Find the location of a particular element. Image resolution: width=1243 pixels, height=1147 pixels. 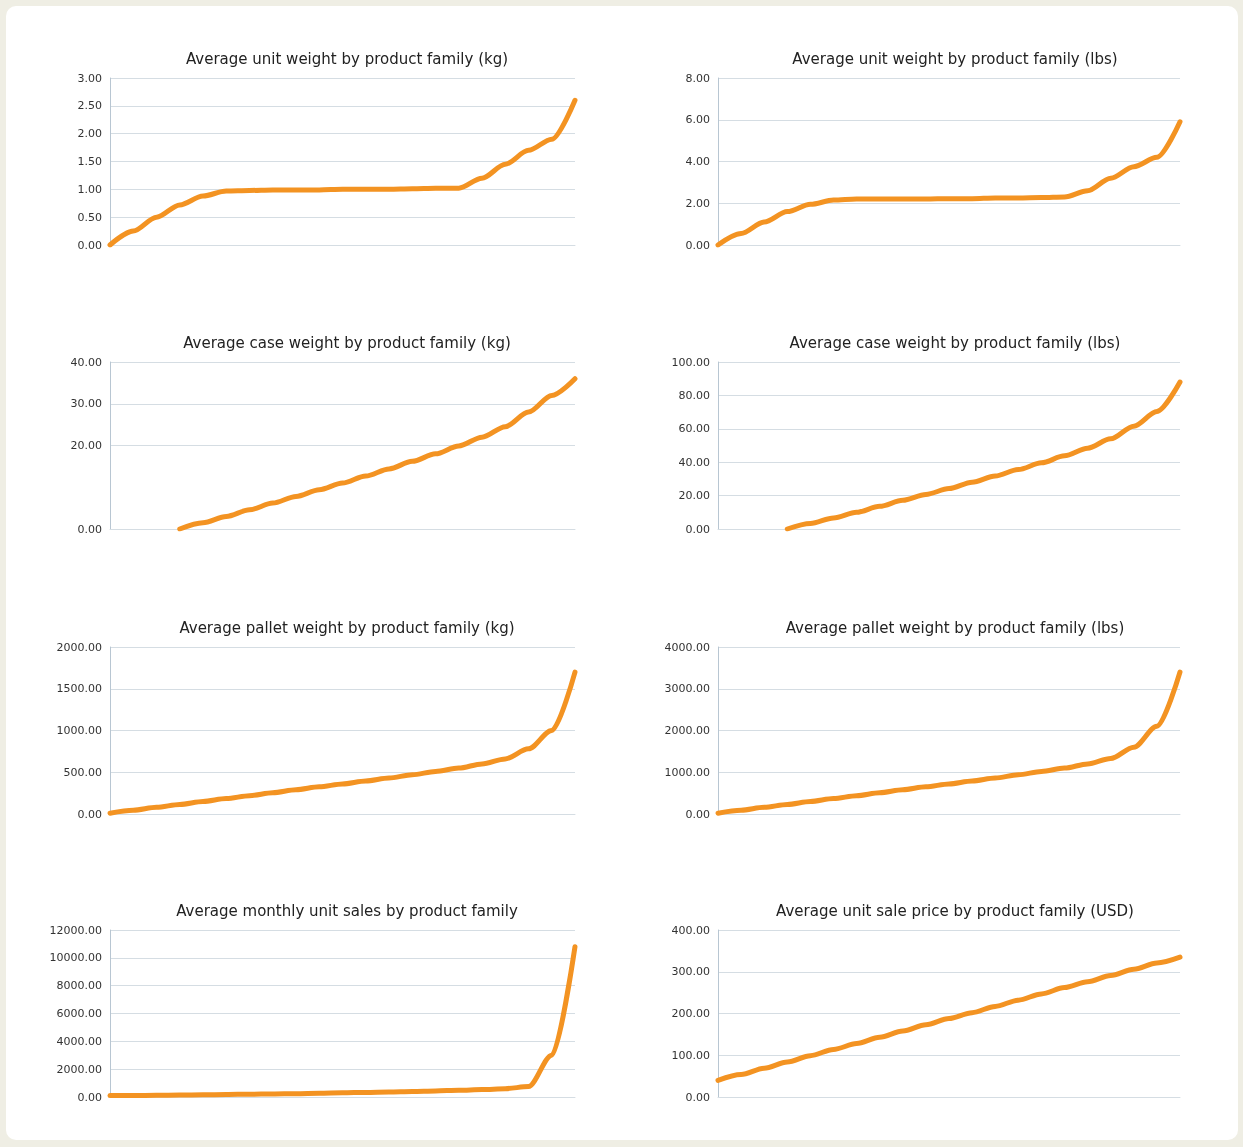

y-tick-label: 2.50 is located at coordinates (89, 106).